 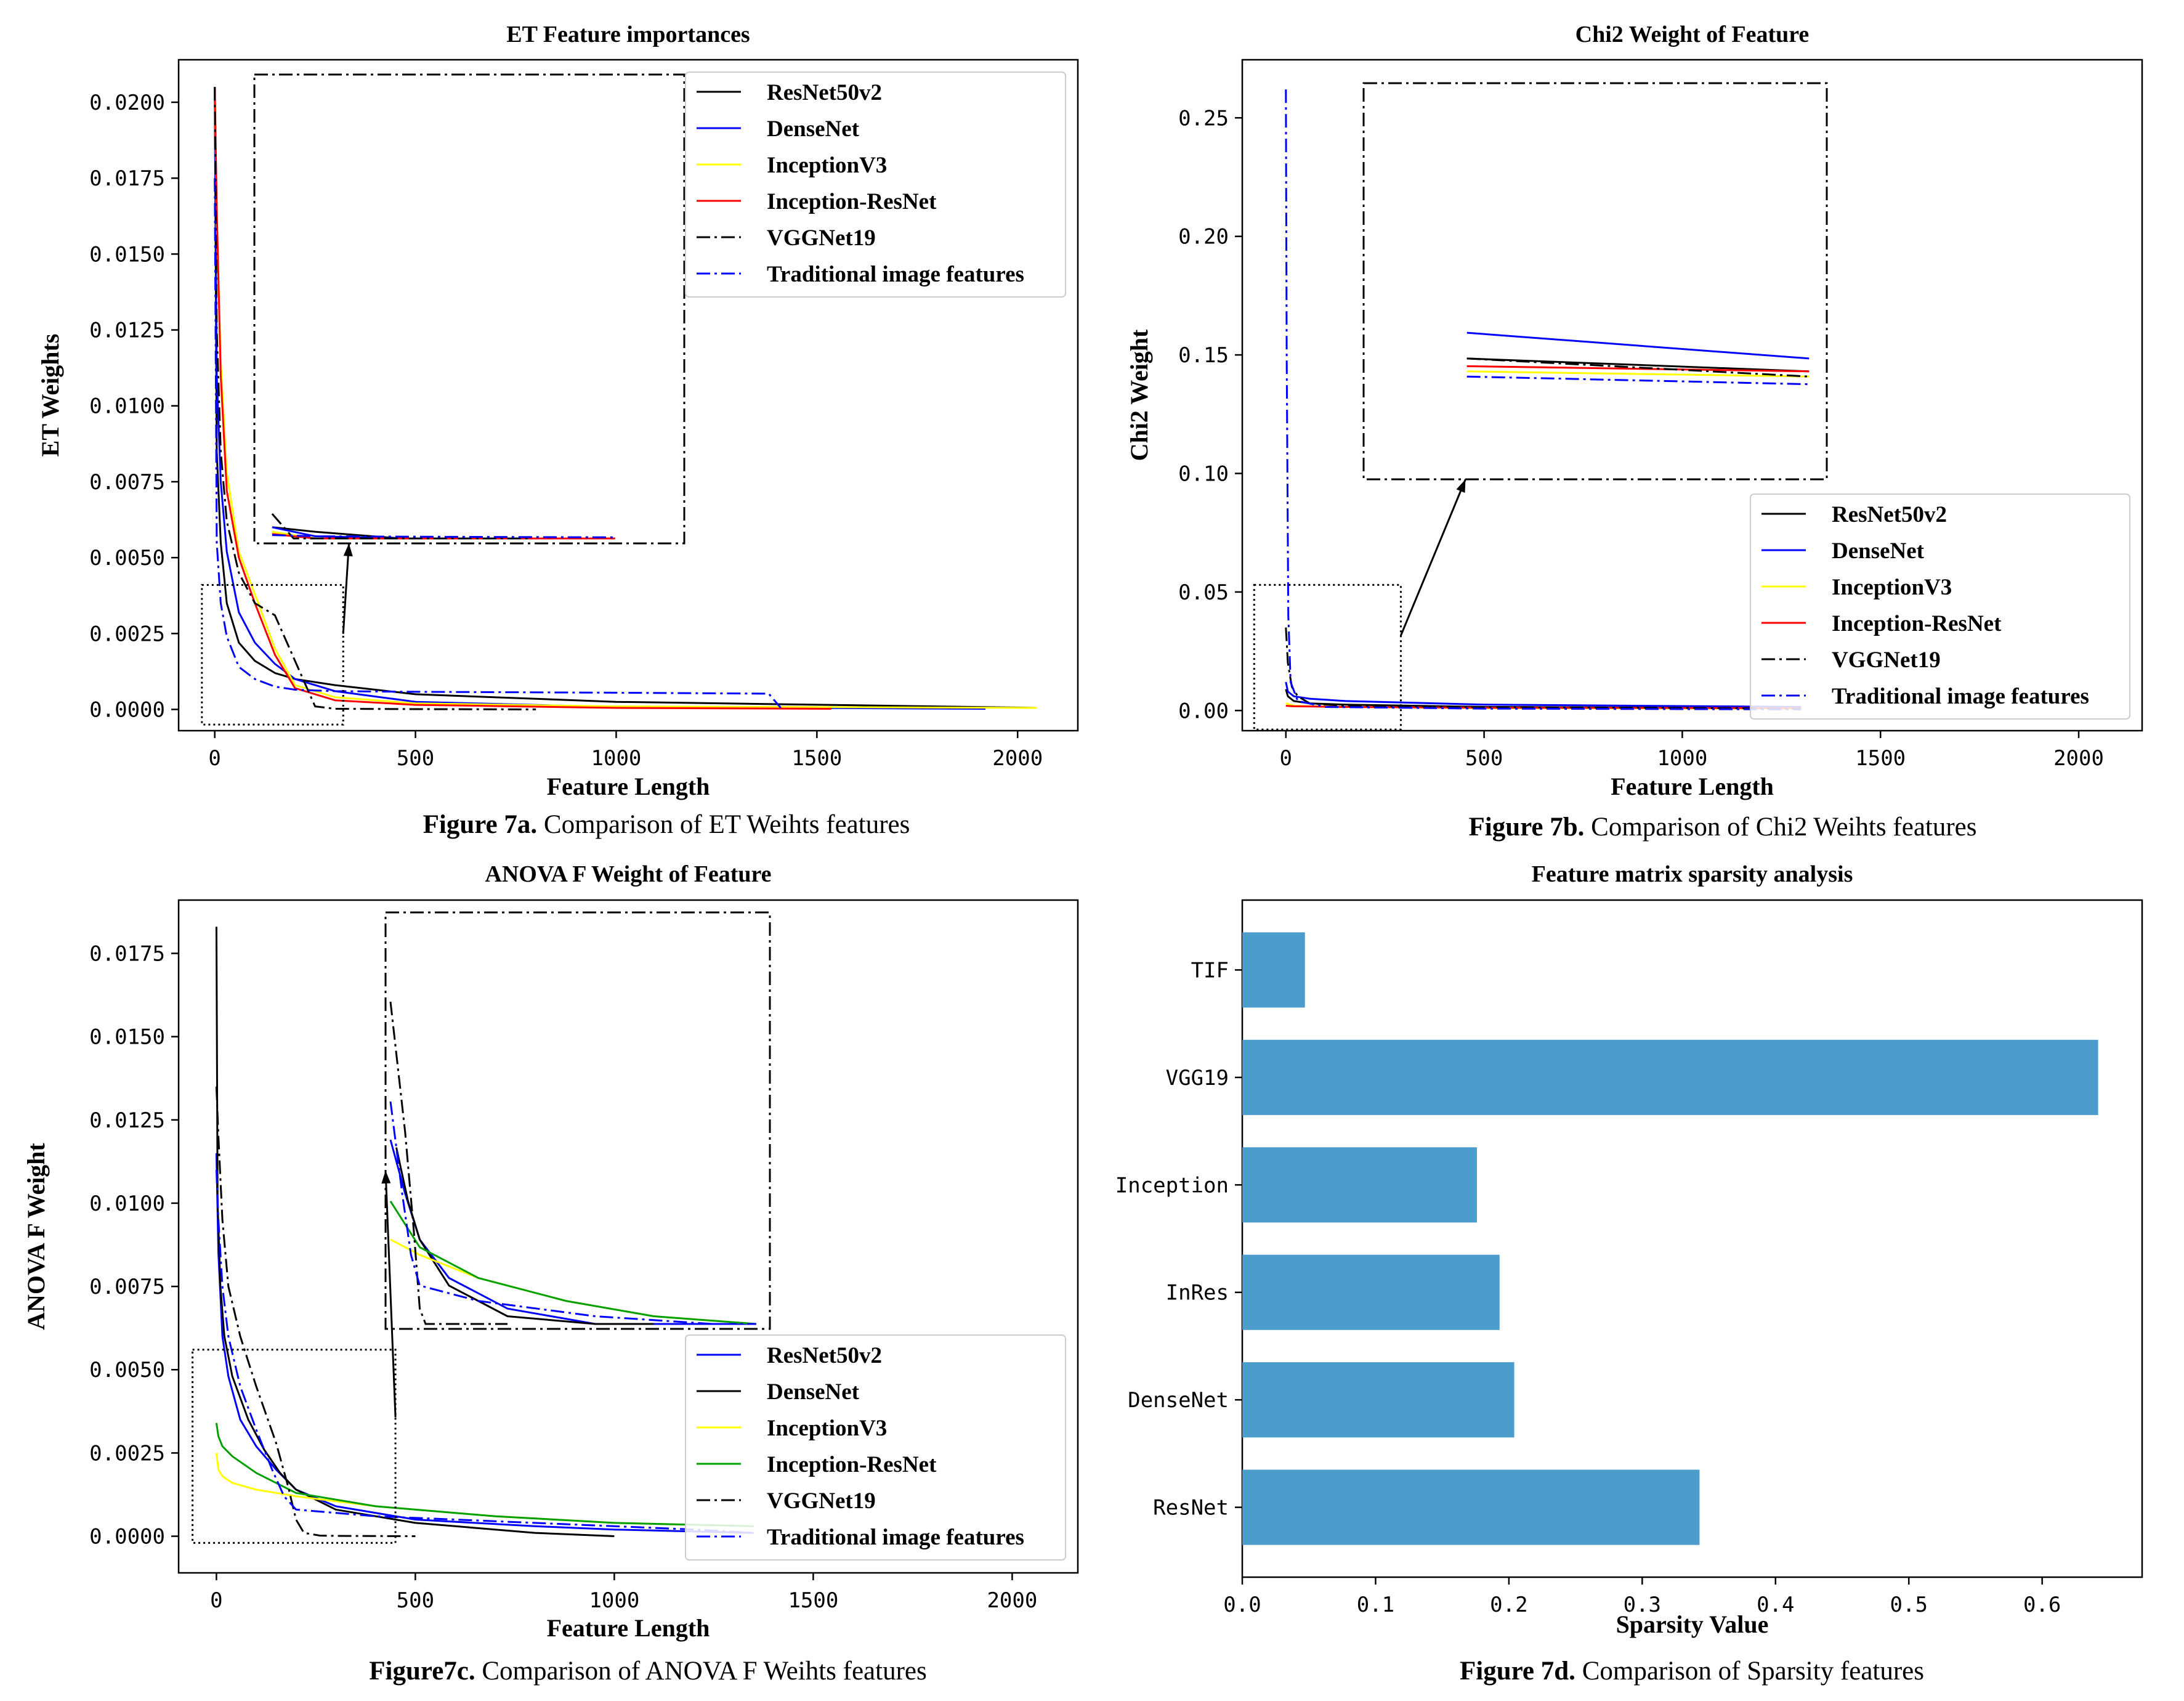 What do you see at coordinates (127, 1537) in the screenshot?
I see `y-tick-label: 0.0000` at bounding box center [127, 1537].